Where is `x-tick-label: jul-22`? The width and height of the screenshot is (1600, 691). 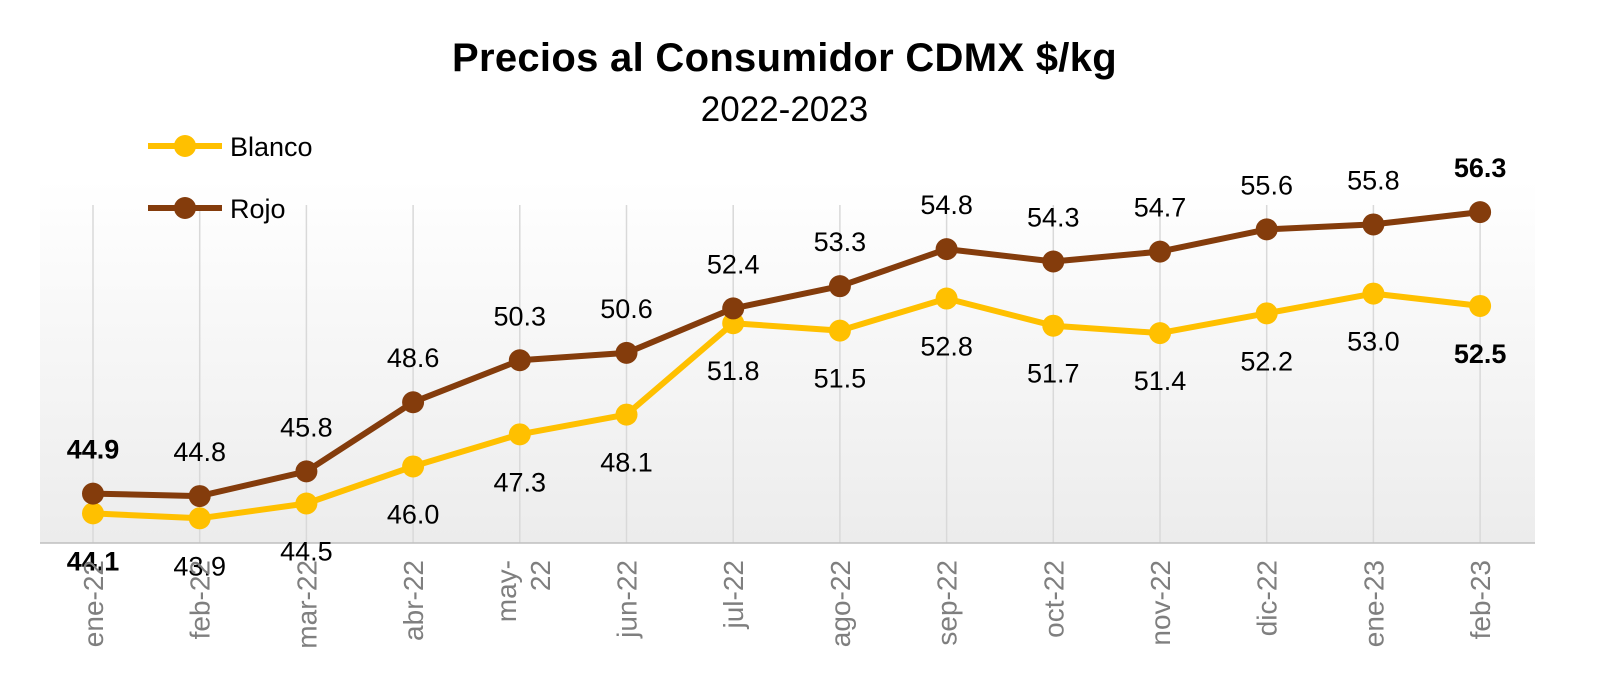 x-tick-label: jul-22 is located at coordinates (733, 594).